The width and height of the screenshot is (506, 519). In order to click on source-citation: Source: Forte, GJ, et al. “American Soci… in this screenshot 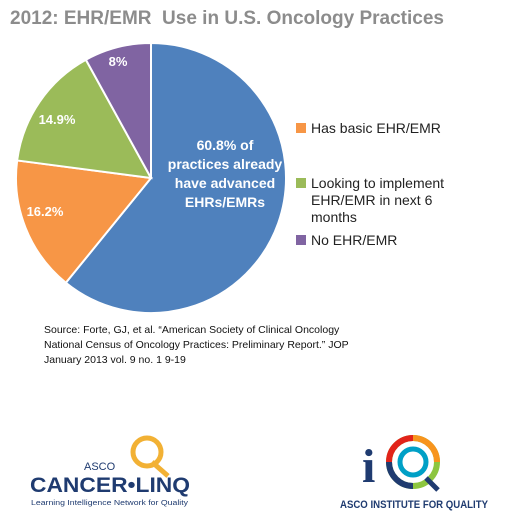, I will do `click(196, 345)`.